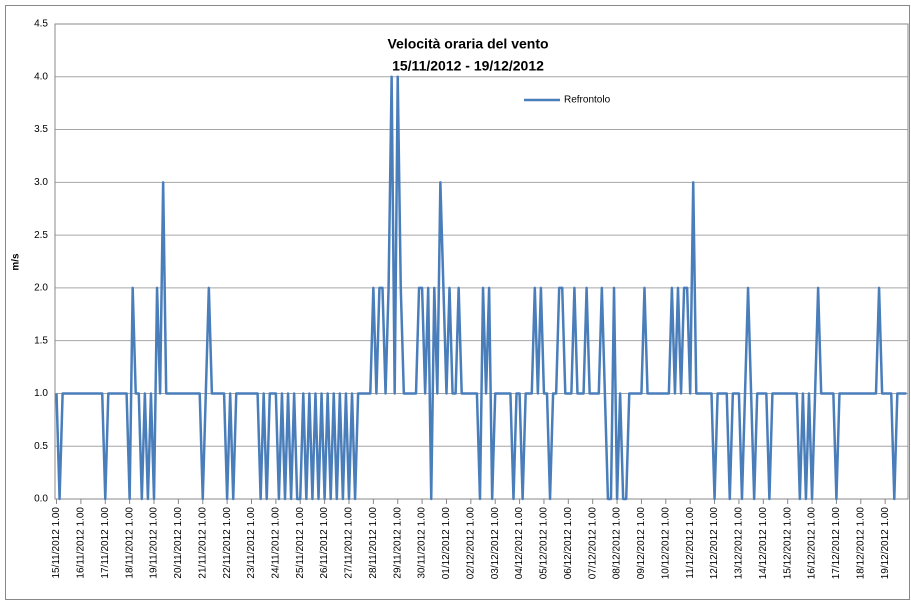 This screenshot has height=606, width=911. Describe the element at coordinates (714, 543) in the screenshot. I see `x-tick-label: 12/12/2012 1.00` at that location.